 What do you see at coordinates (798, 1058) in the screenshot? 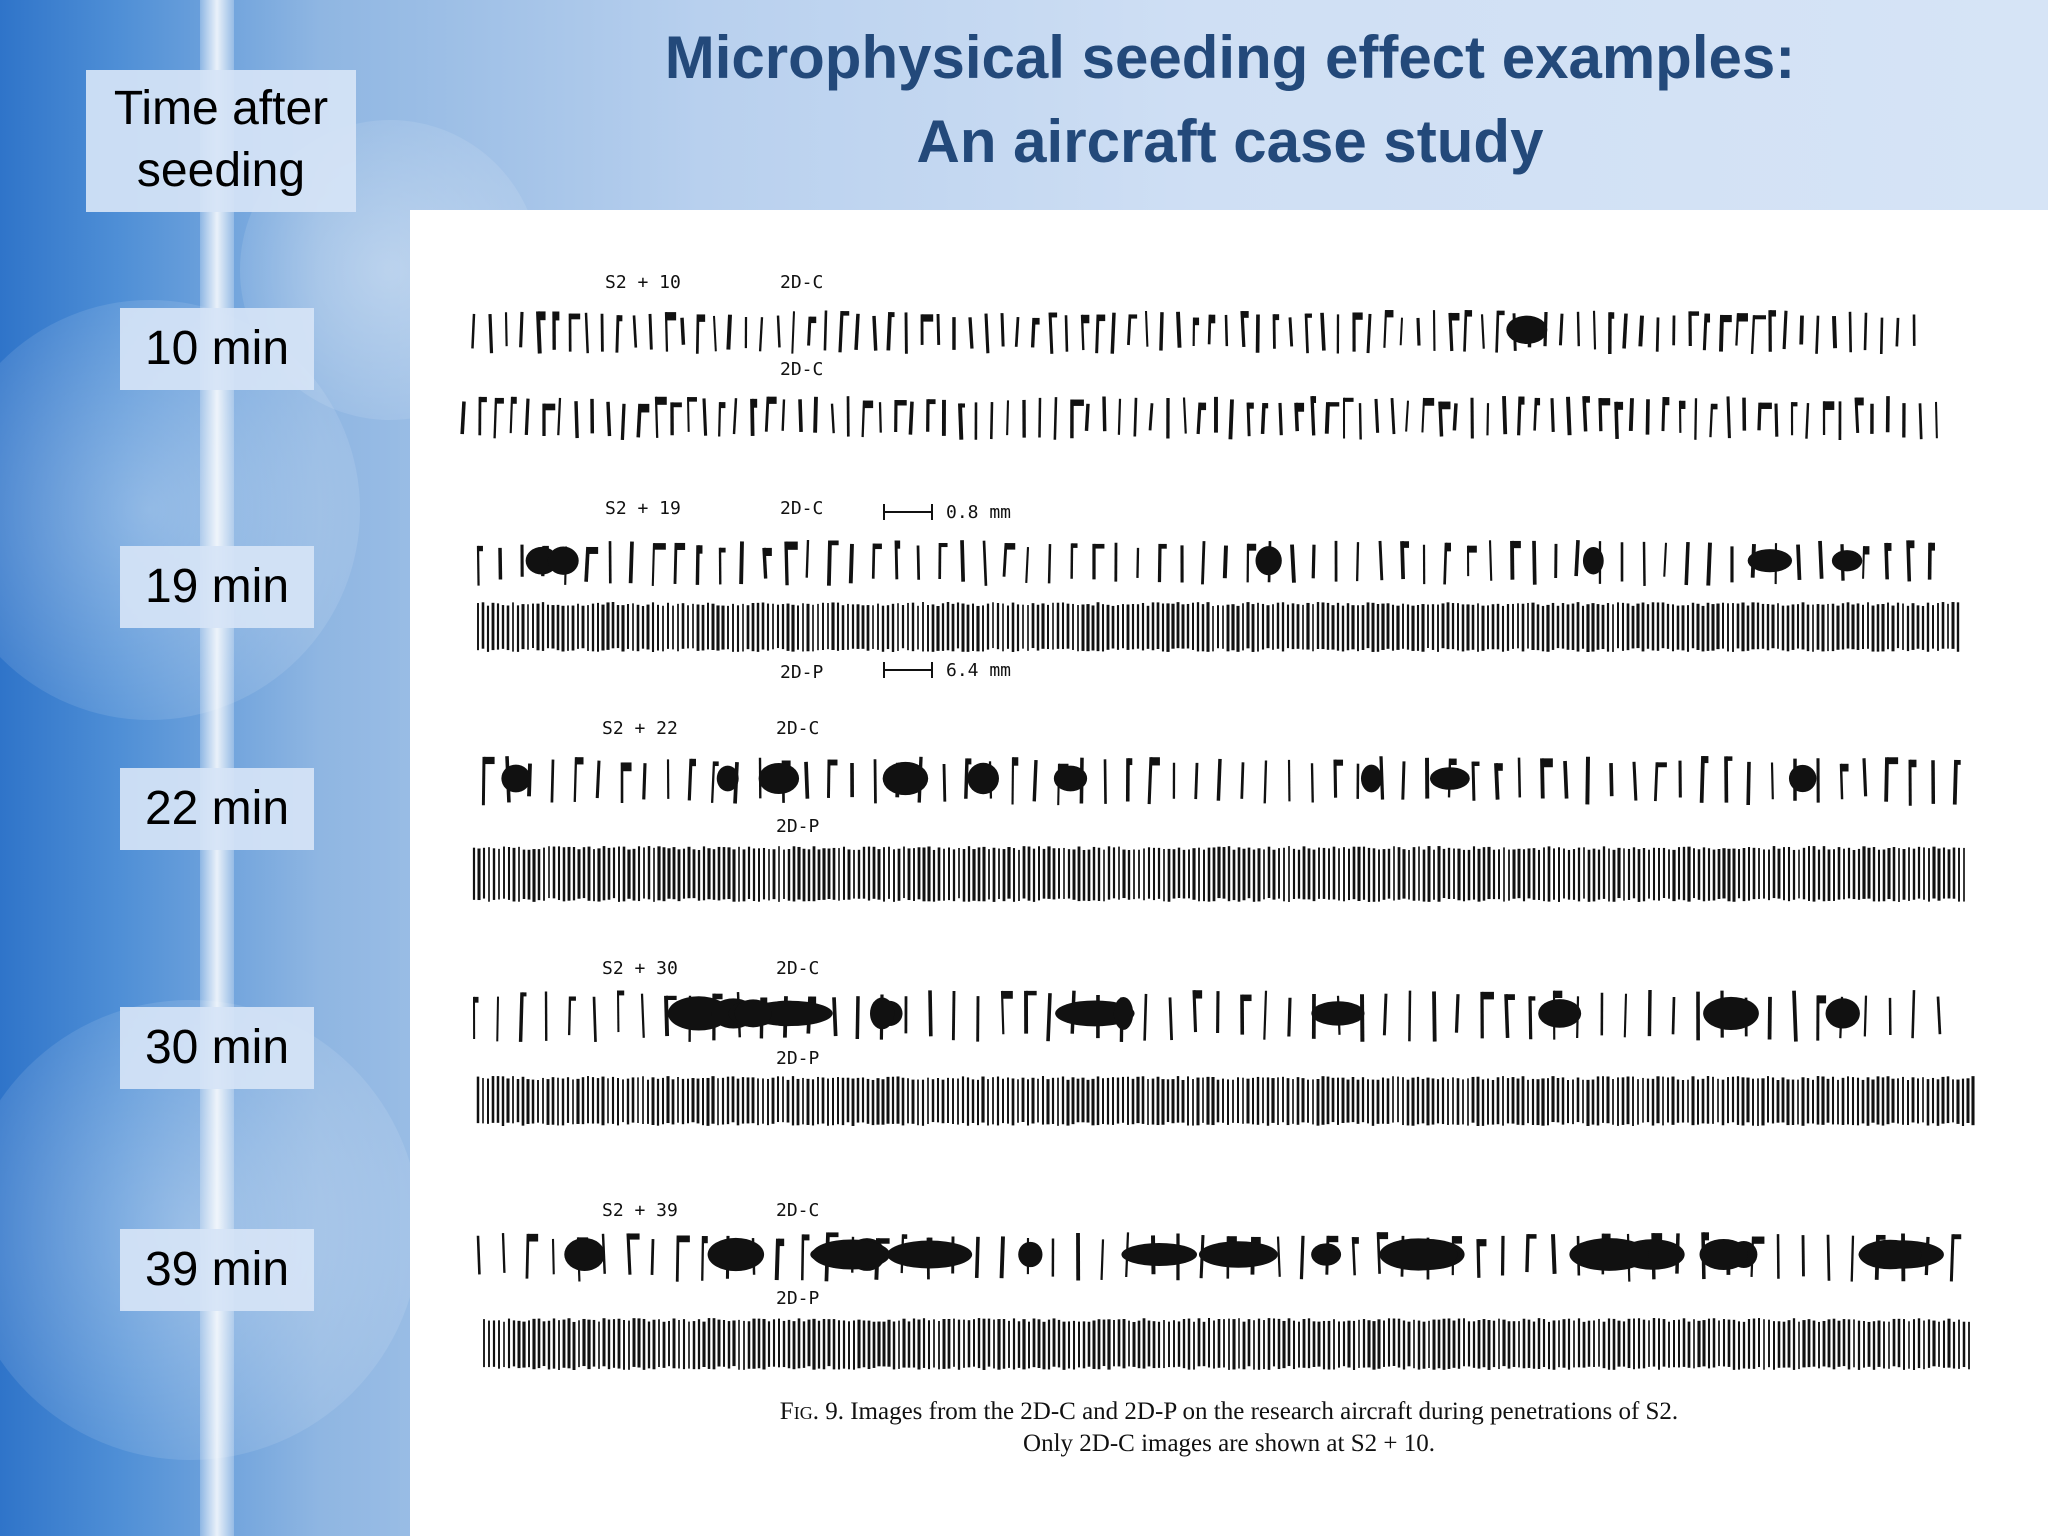
I see `panel-4-bottom-probe: 2D-P` at bounding box center [798, 1058].